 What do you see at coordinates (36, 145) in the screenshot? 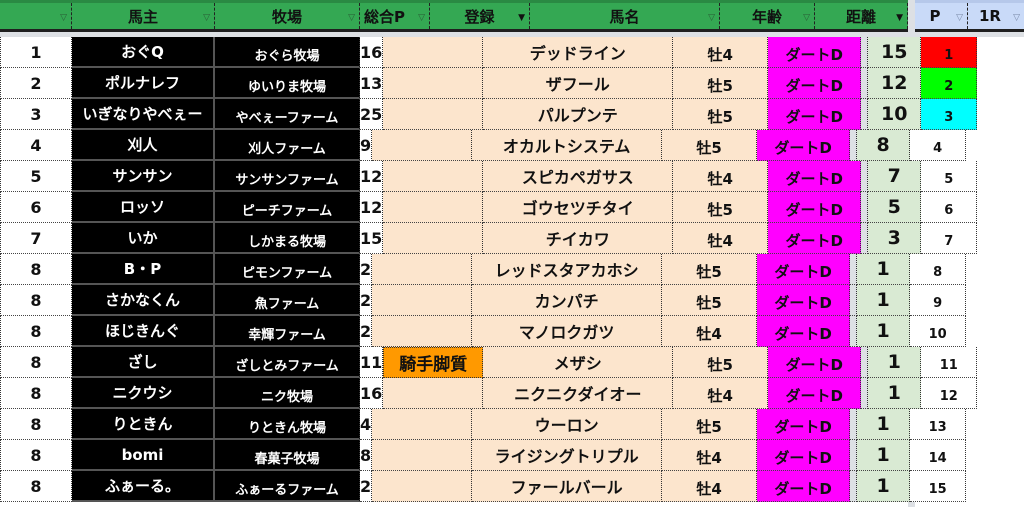
I see `cell-rank: 4` at bounding box center [36, 145].